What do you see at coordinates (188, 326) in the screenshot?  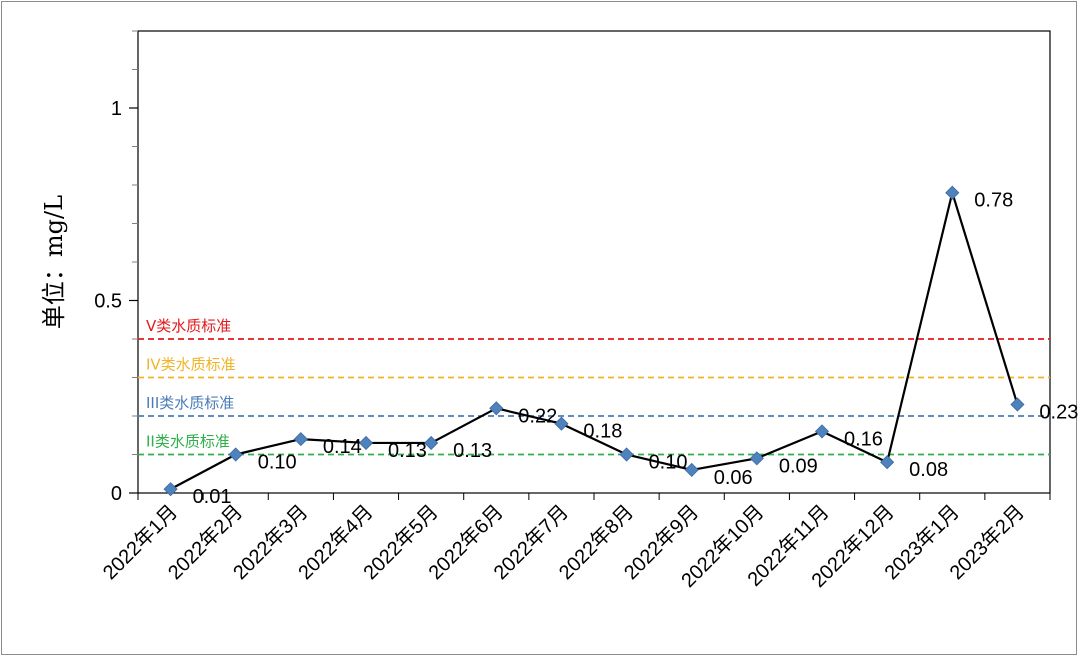 I see `reference-line-label: V类水质标准` at bounding box center [188, 326].